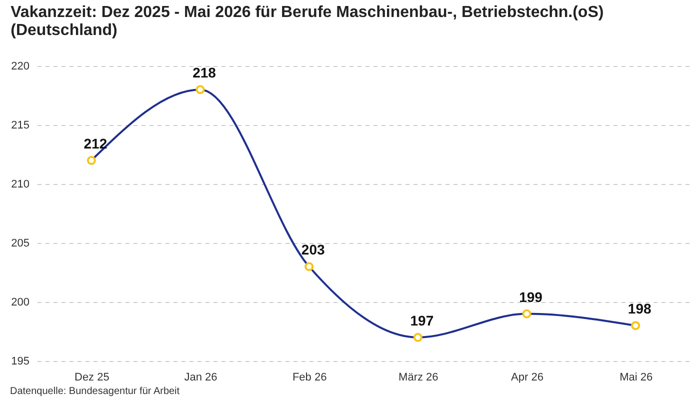  I want to click on data-label: 198, so click(640, 308).